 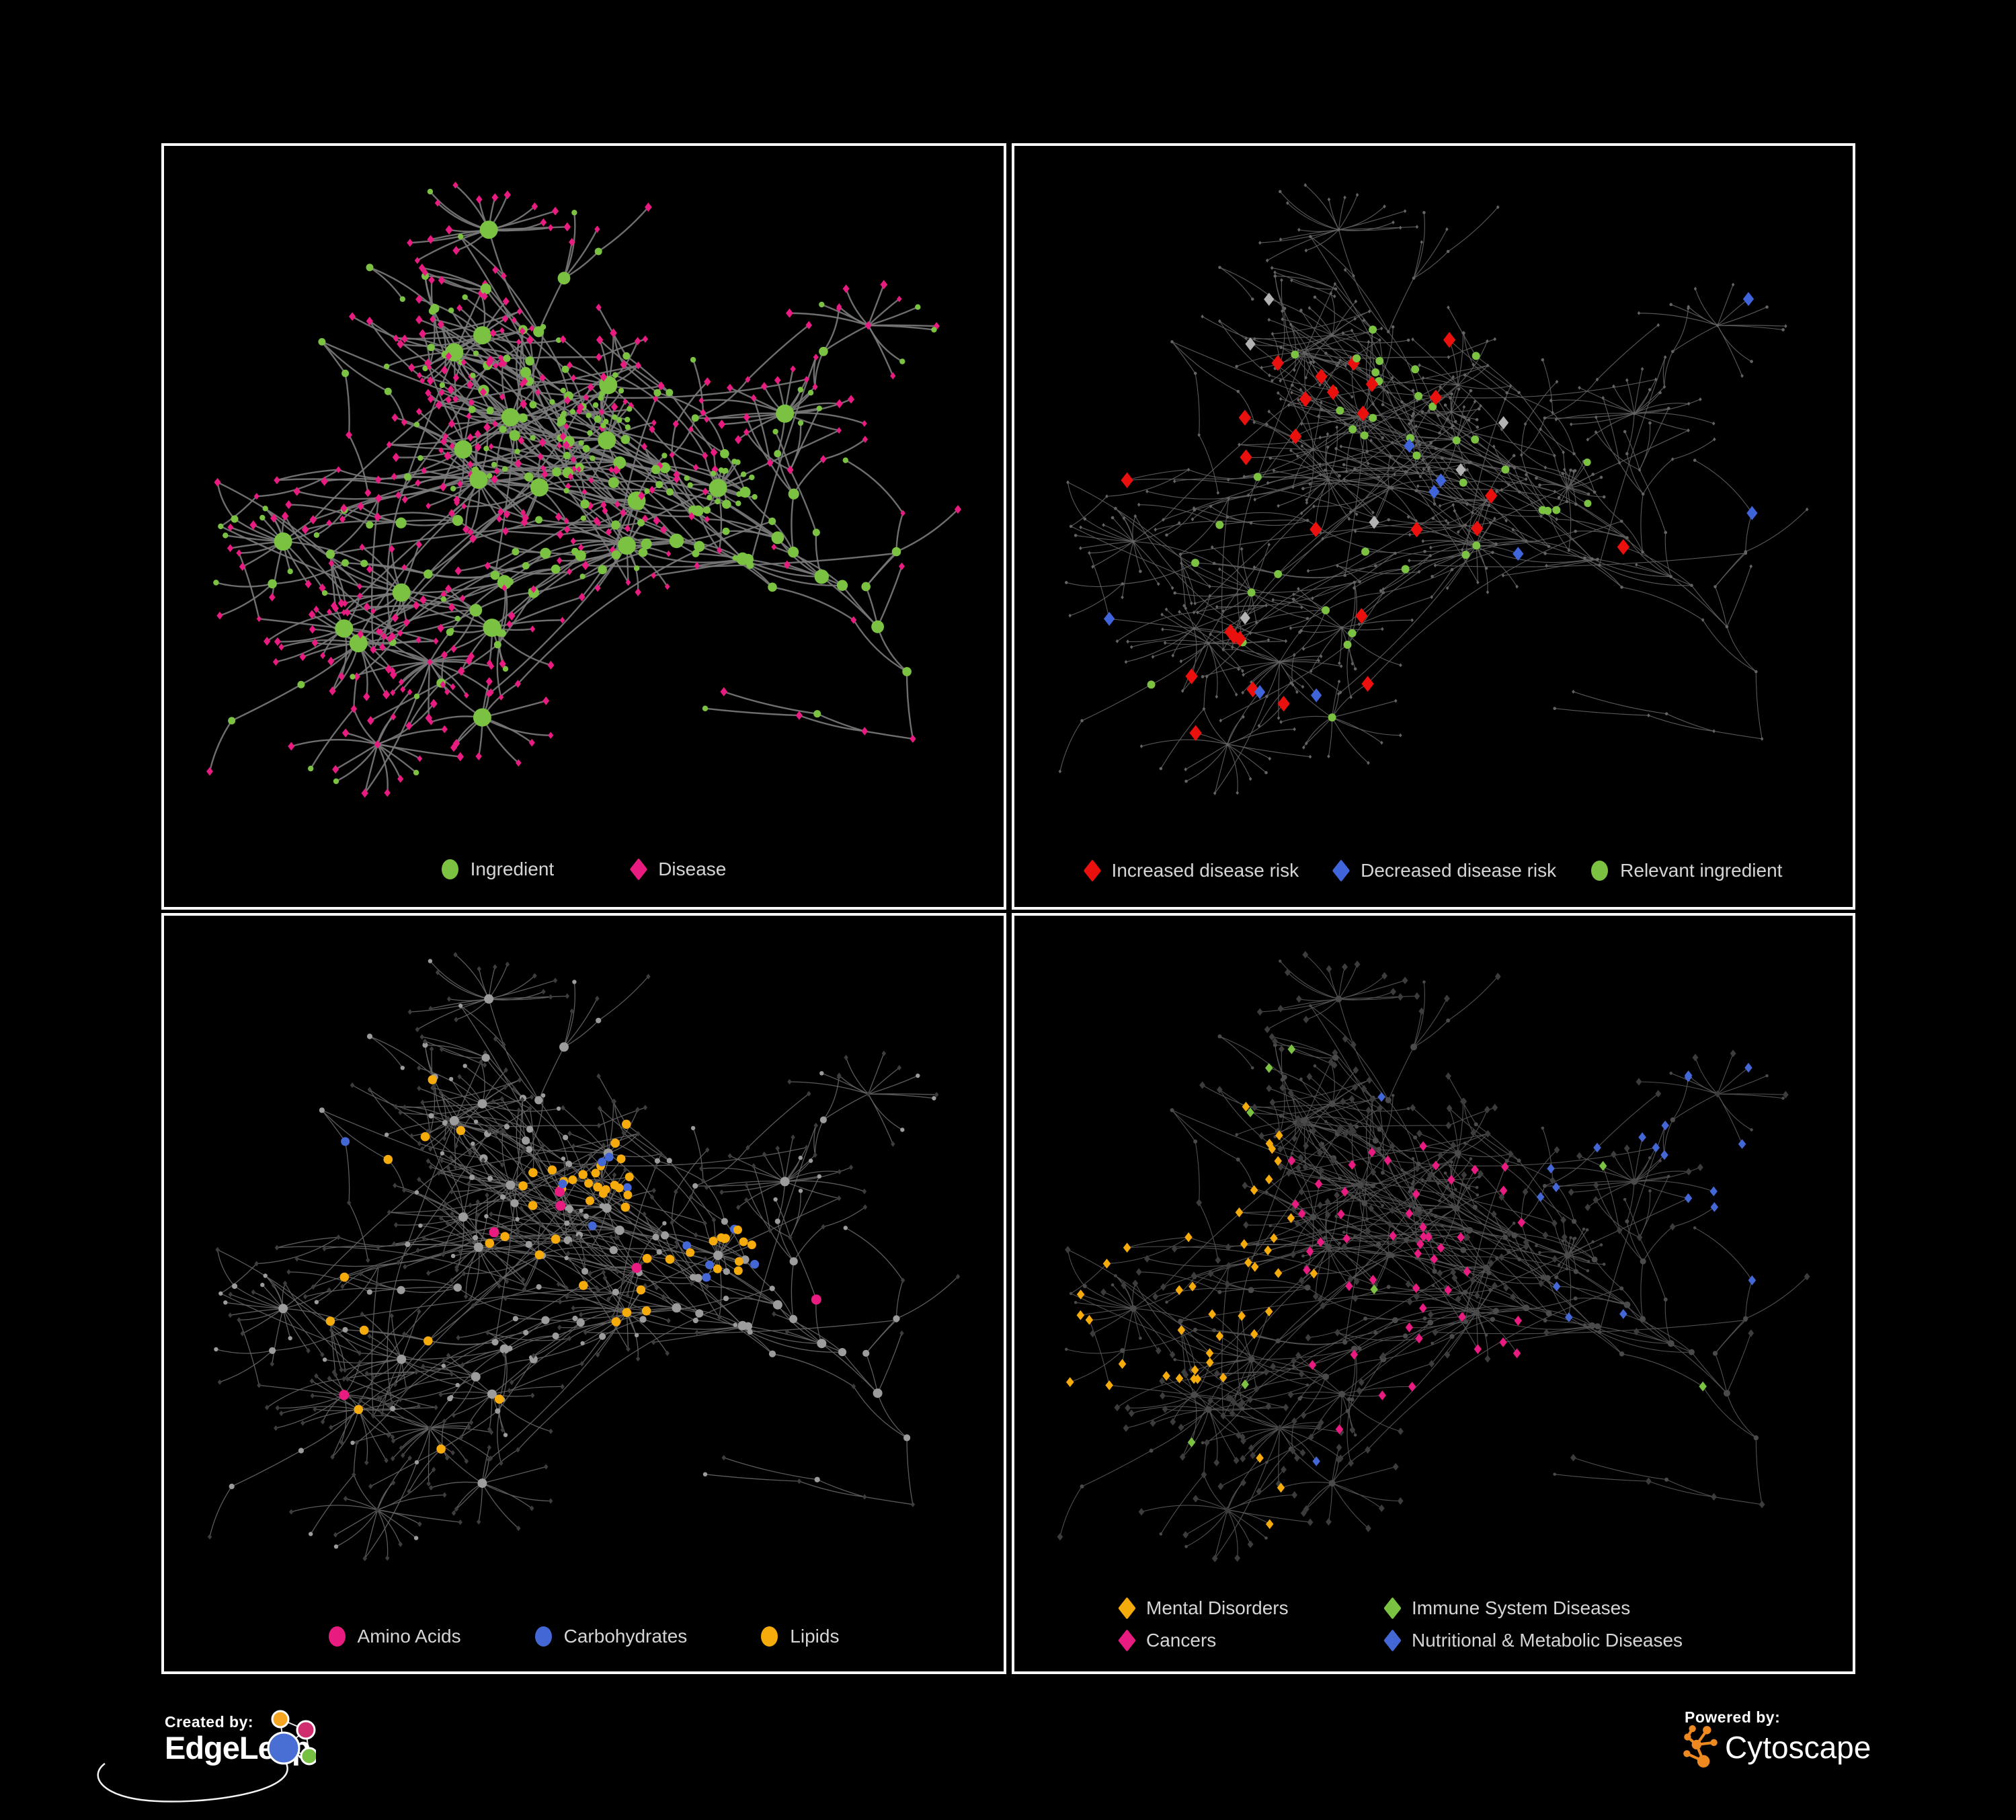 What do you see at coordinates (1600, 871) in the screenshot?
I see `relevant-ingredient-circle-swatch` at bounding box center [1600, 871].